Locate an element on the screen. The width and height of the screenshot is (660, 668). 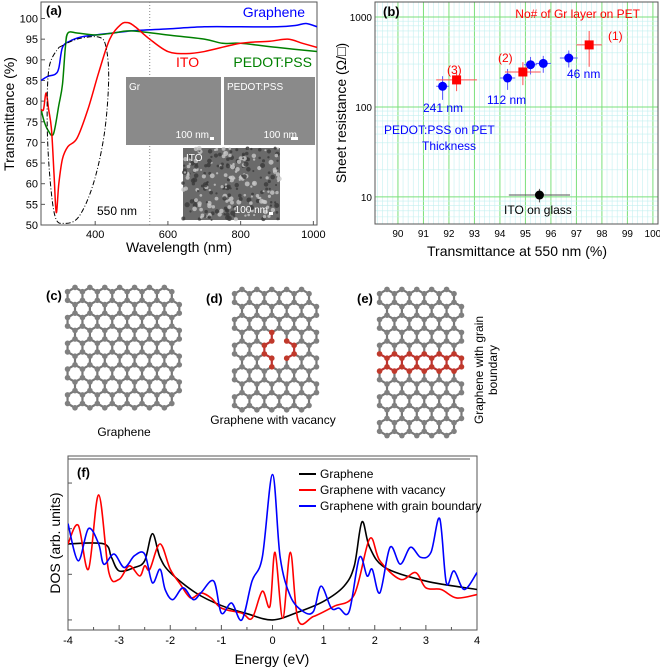
ito-label: ITO on glass is located at coordinates (538, 210).